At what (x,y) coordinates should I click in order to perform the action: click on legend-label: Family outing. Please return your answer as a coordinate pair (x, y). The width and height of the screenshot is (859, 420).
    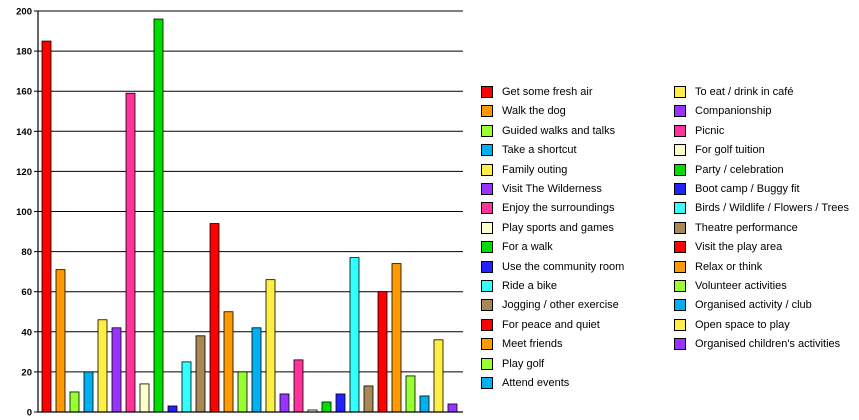
    Looking at the image, I should click on (535, 169).